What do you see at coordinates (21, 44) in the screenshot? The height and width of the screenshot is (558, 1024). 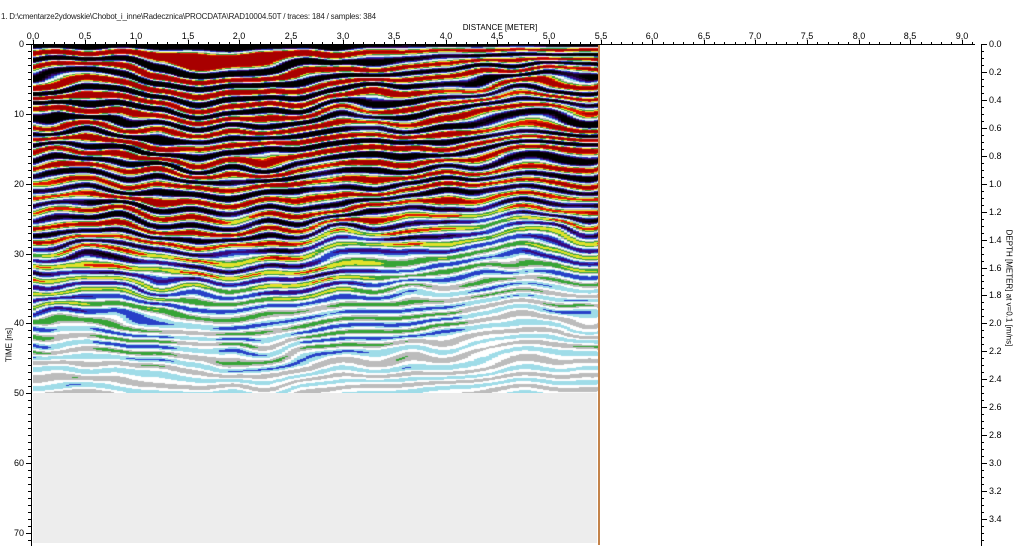 I see `time-tick-label: 0` at bounding box center [21, 44].